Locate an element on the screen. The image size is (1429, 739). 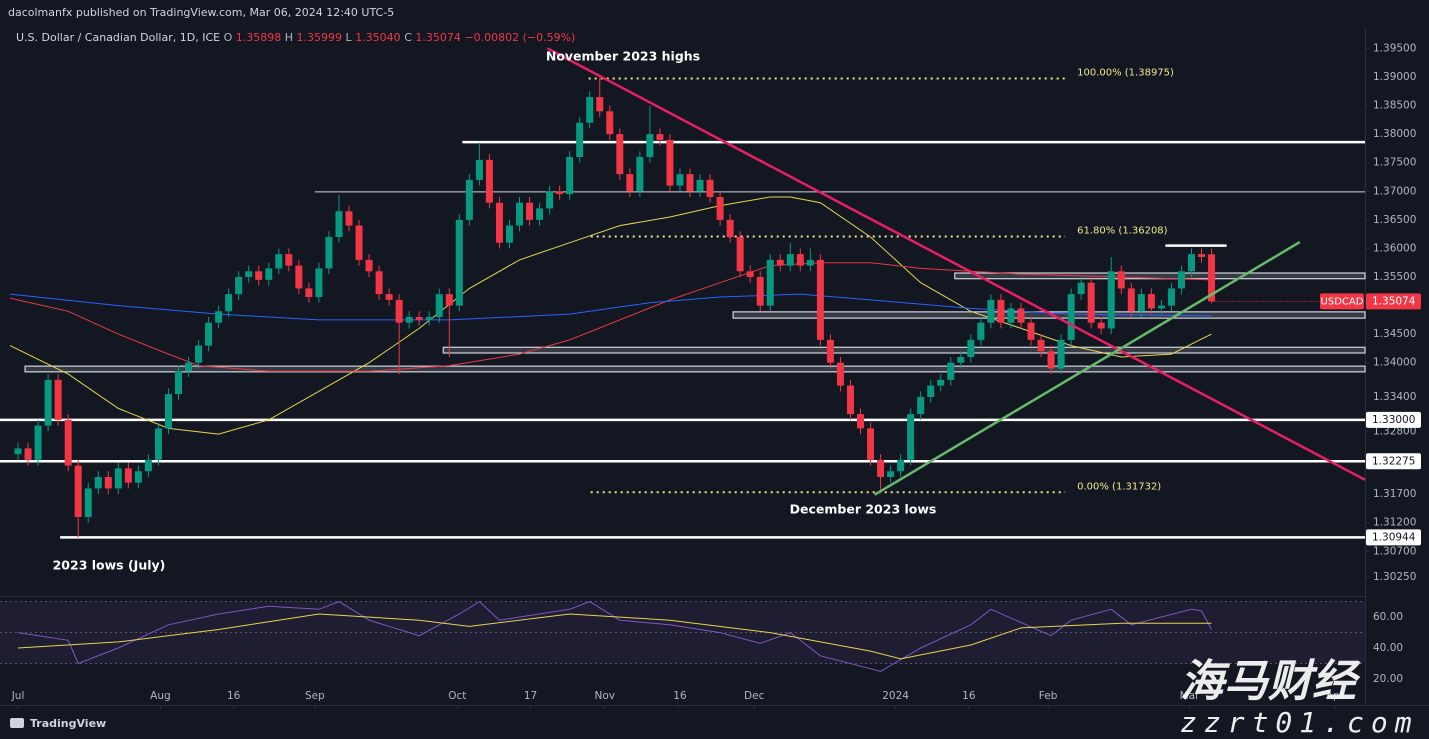
rsi-line is located at coordinates (614, 636).